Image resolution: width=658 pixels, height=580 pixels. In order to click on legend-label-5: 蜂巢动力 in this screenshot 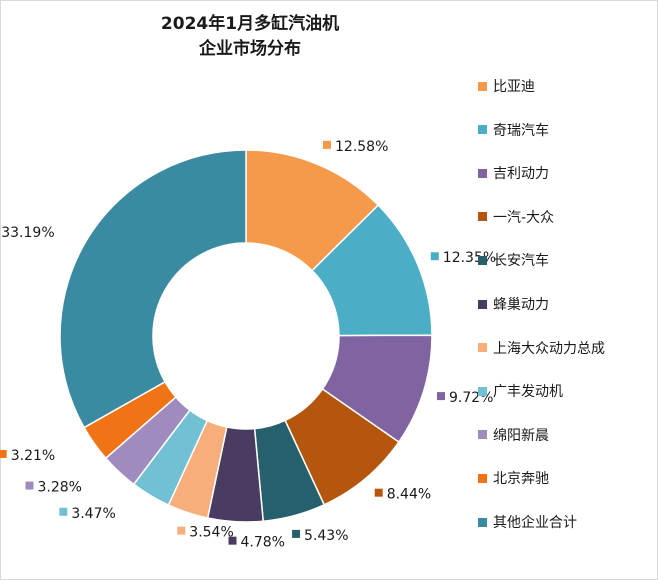, I will do `click(521, 305)`.